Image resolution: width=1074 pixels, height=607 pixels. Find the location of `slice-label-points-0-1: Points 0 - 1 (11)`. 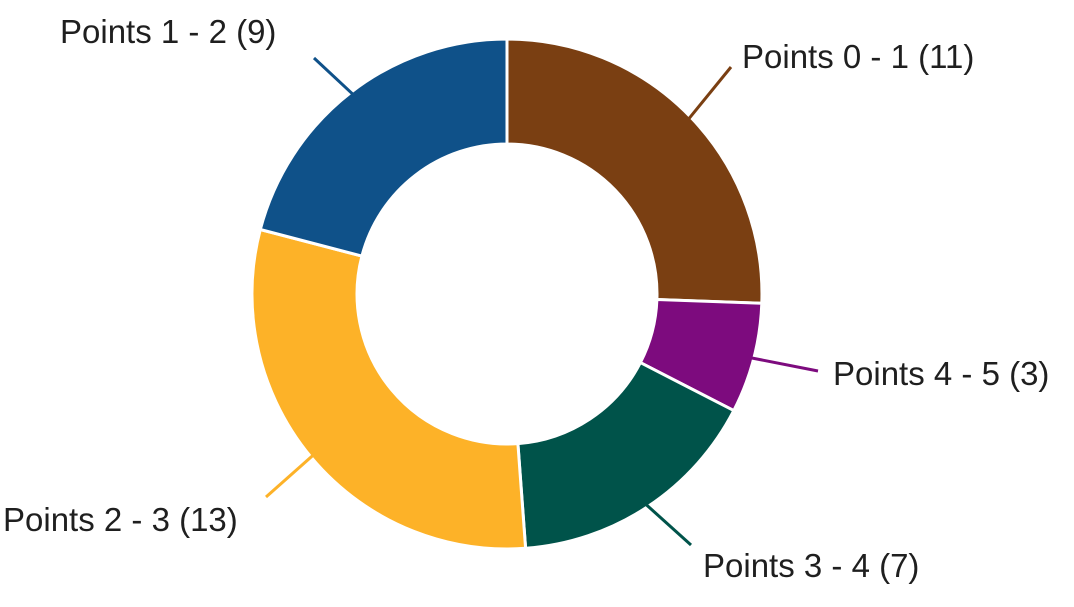

slice-label-points-0-1: Points 0 - 1 (11) is located at coordinates (858, 56).